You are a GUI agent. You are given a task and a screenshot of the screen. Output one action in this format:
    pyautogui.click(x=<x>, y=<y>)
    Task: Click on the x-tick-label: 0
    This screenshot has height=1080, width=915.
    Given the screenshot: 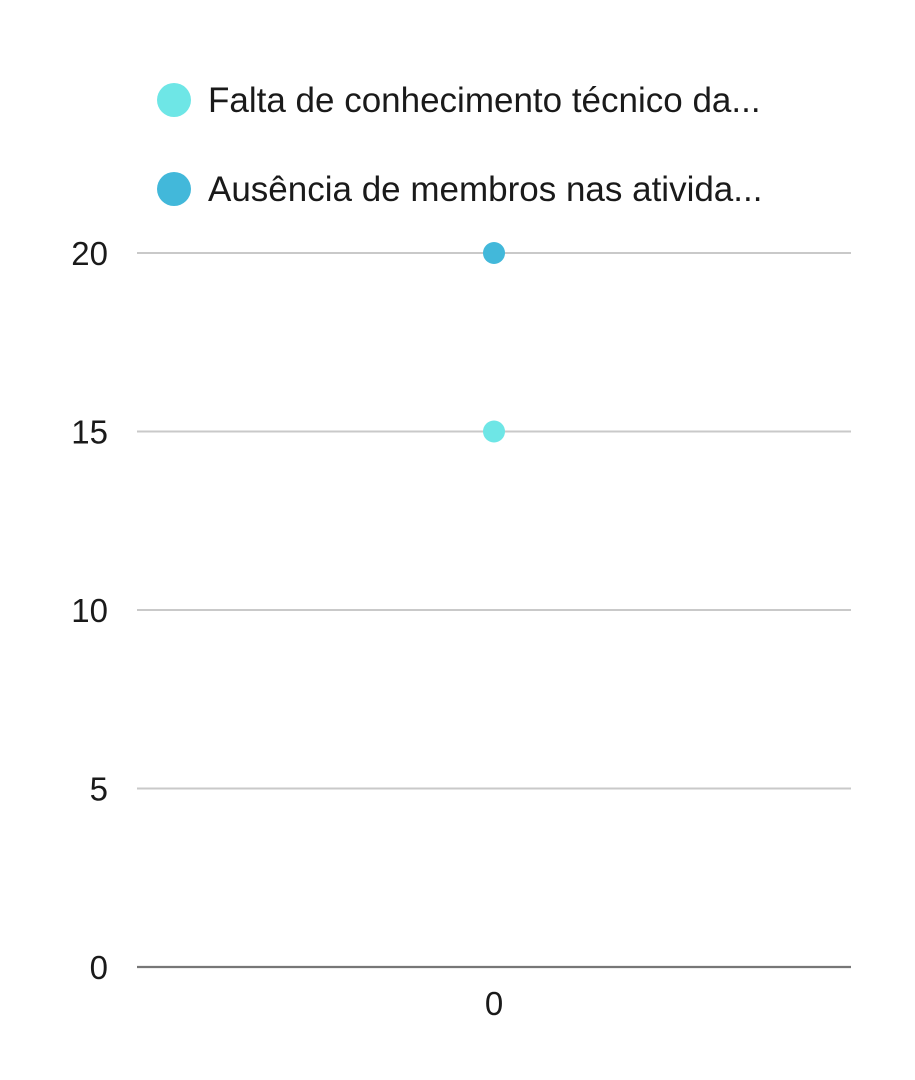 What is the action you would take?
    pyautogui.click(x=494, y=1003)
    